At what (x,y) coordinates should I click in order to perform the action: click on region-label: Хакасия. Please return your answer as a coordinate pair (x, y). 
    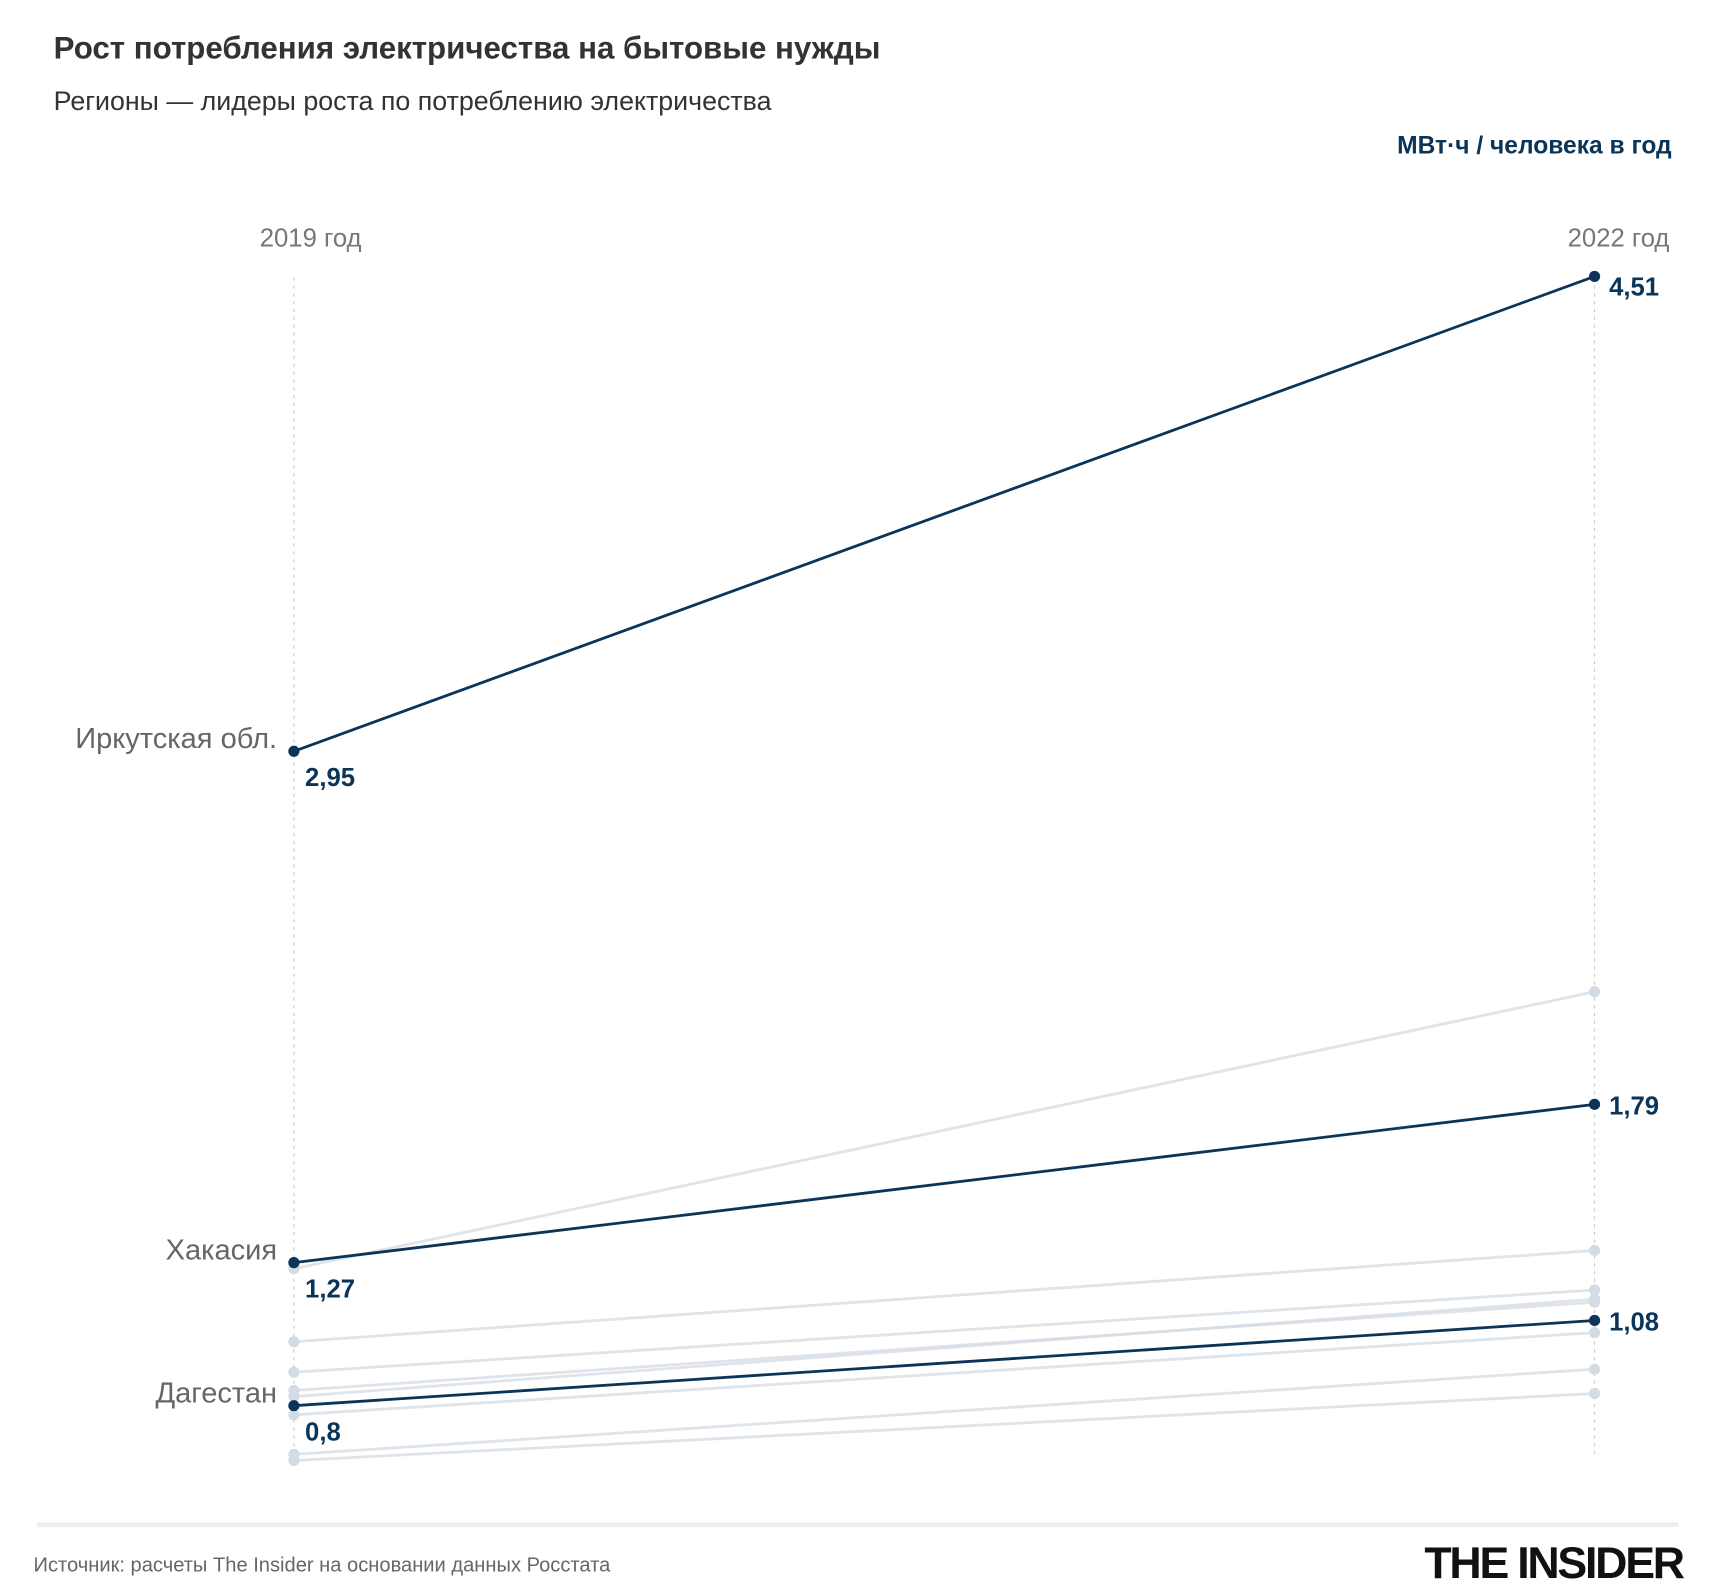
    Looking at the image, I should click on (222, 1250).